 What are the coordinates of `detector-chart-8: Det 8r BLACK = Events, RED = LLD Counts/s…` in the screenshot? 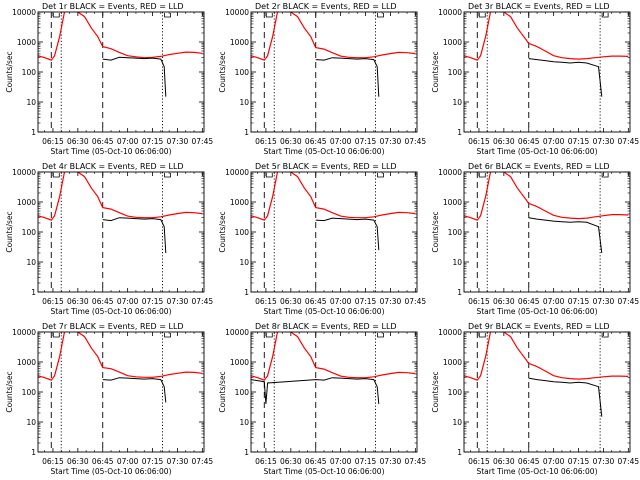 It's located at (322, 399).